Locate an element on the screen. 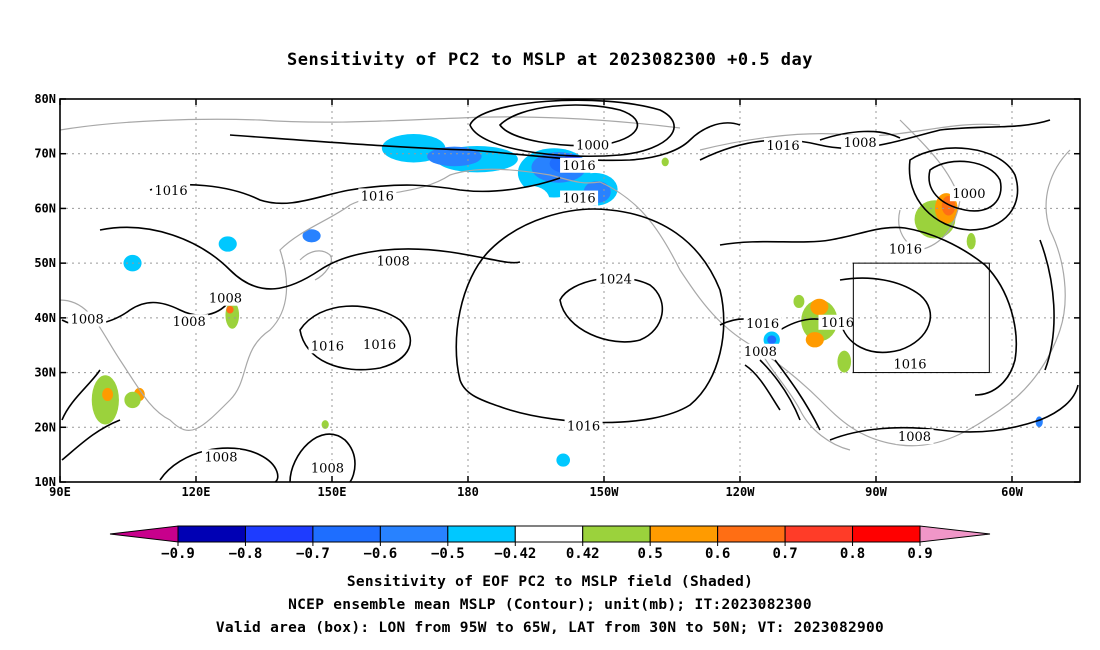  colorbar-label: −0.7 is located at coordinates (313, 554).